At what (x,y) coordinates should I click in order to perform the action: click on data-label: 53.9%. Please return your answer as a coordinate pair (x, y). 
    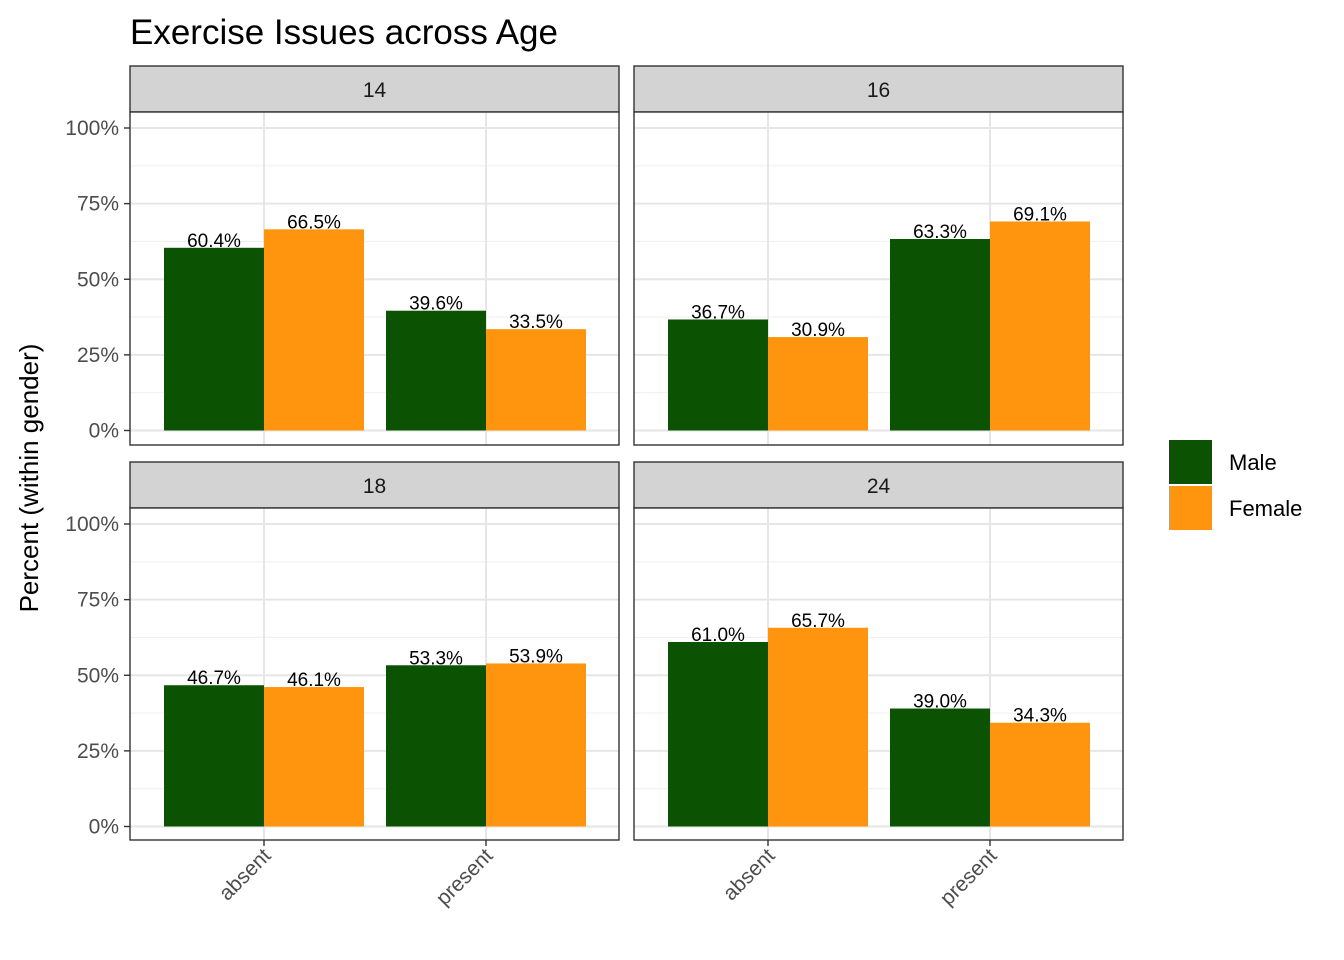
    Looking at the image, I should click on (536, 656).